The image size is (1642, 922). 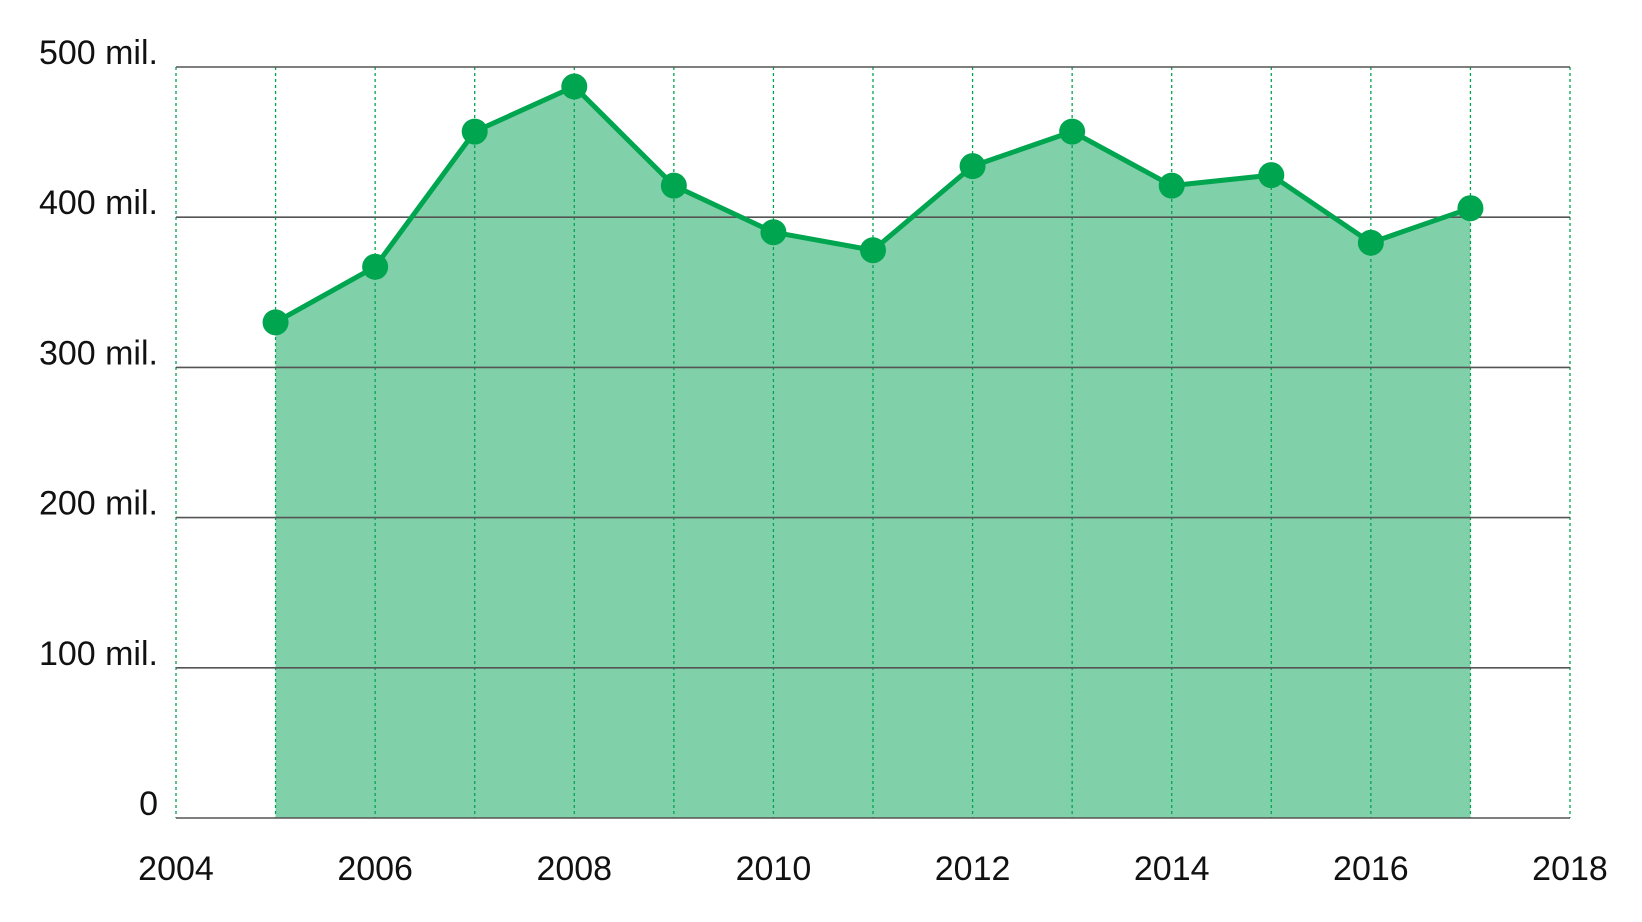 I want to click on x-tick-label: 2012, so click(x=973, y=869).